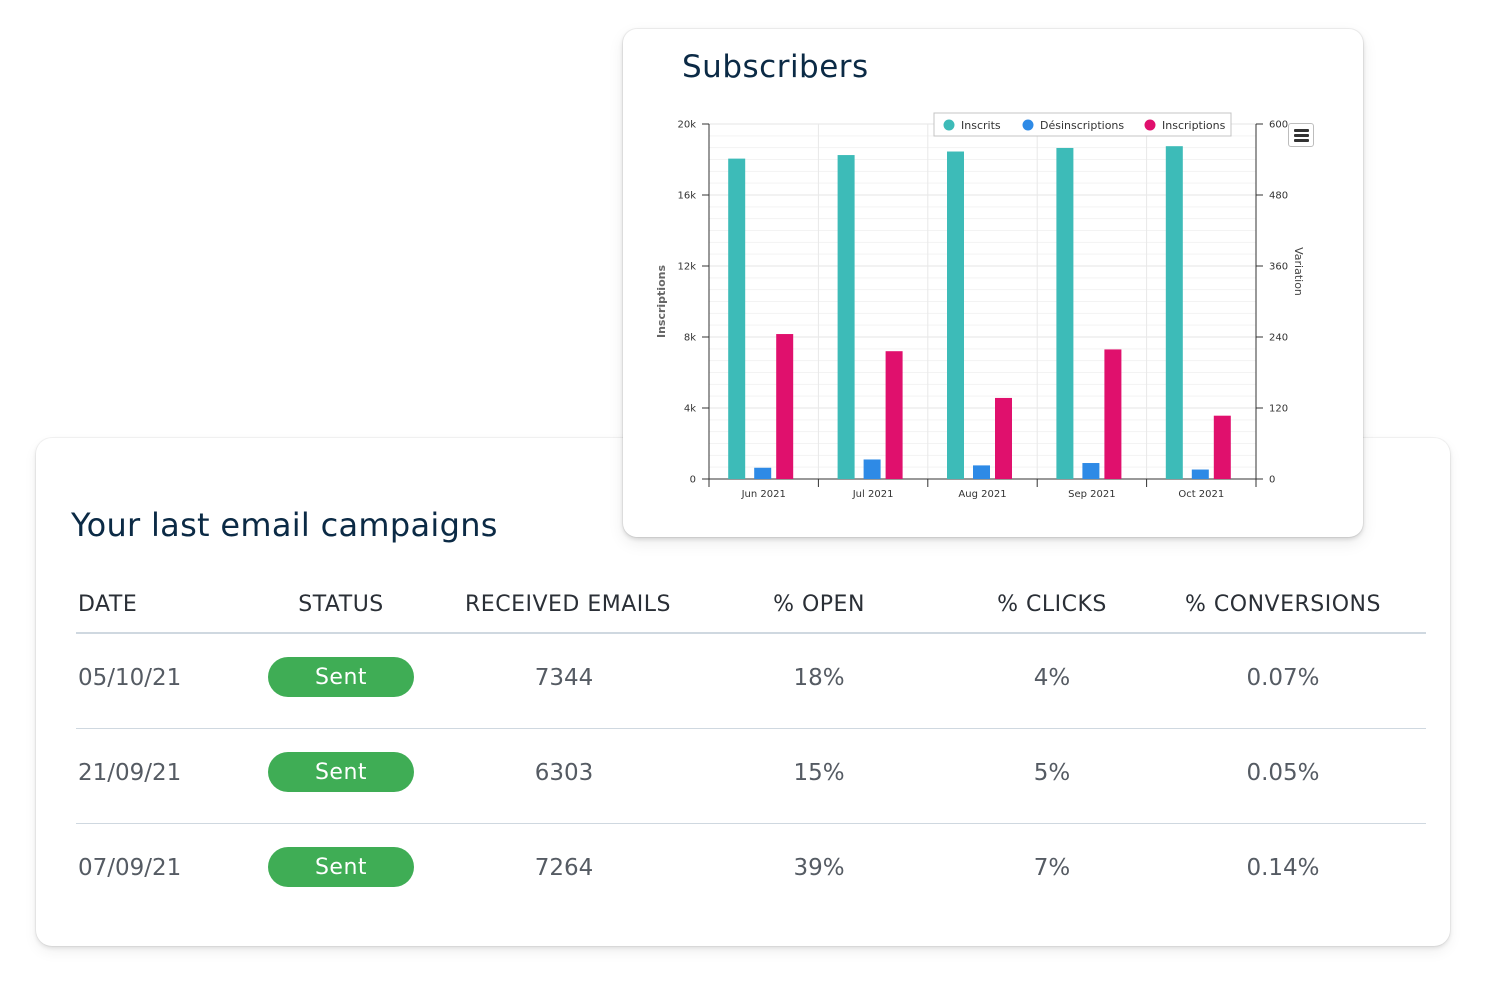 Image resolution: width=1491 pixels, height=987 pixels. I want to click on y-axis-title: Inscriptions, so click(661, 301).